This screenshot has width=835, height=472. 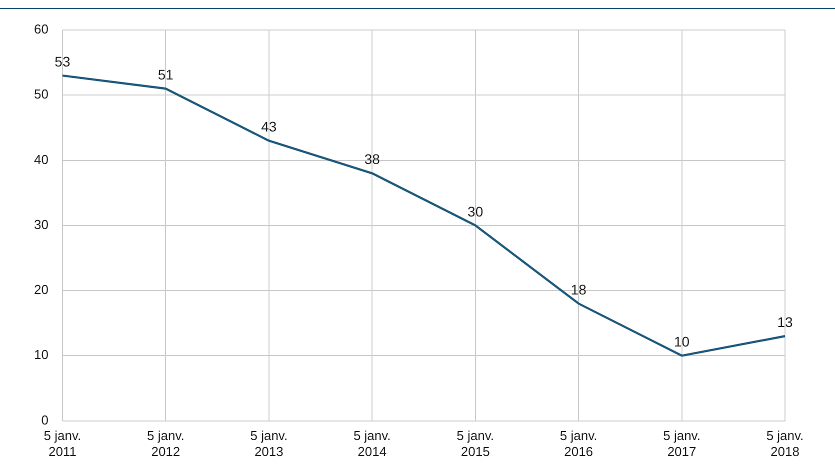 I want to click on y-tick-label: 50, so click(x=41, y=94).